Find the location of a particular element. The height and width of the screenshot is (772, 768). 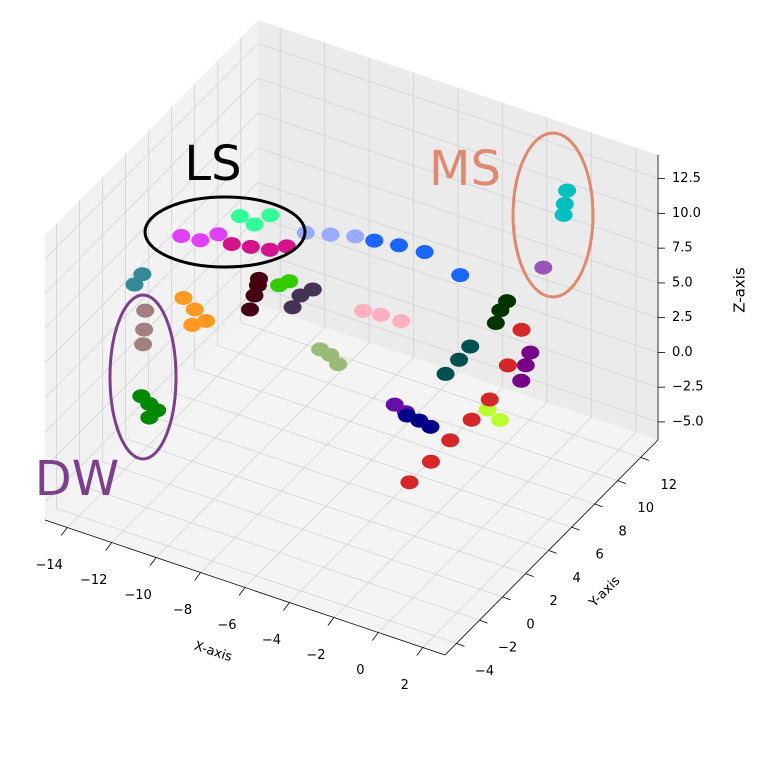

z-tick-label: 0.0 is located at coordinates (682, 352).